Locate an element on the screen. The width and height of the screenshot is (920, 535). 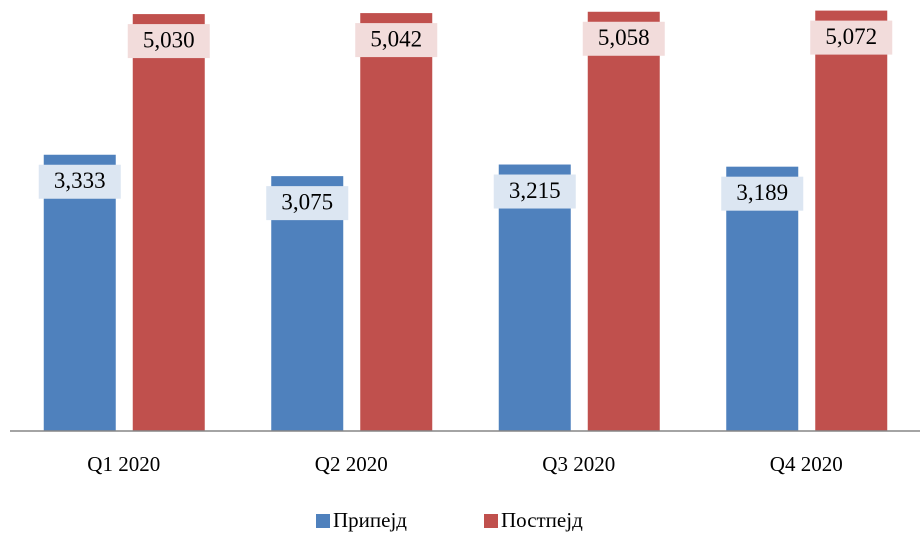
value-label: 3,189 is located at coordinates (762, 192).